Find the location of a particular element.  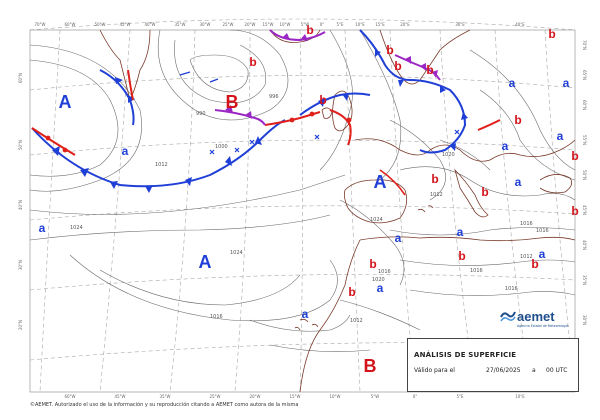

coordinate-tick-label: 20°E is located at coordinates (405, 24).